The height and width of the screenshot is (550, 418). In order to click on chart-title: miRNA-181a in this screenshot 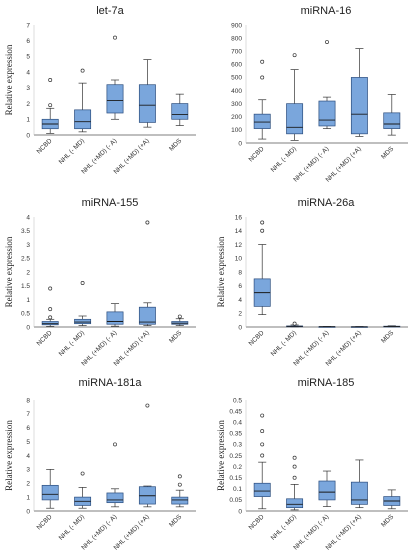, I will do `click(111, 383)`.